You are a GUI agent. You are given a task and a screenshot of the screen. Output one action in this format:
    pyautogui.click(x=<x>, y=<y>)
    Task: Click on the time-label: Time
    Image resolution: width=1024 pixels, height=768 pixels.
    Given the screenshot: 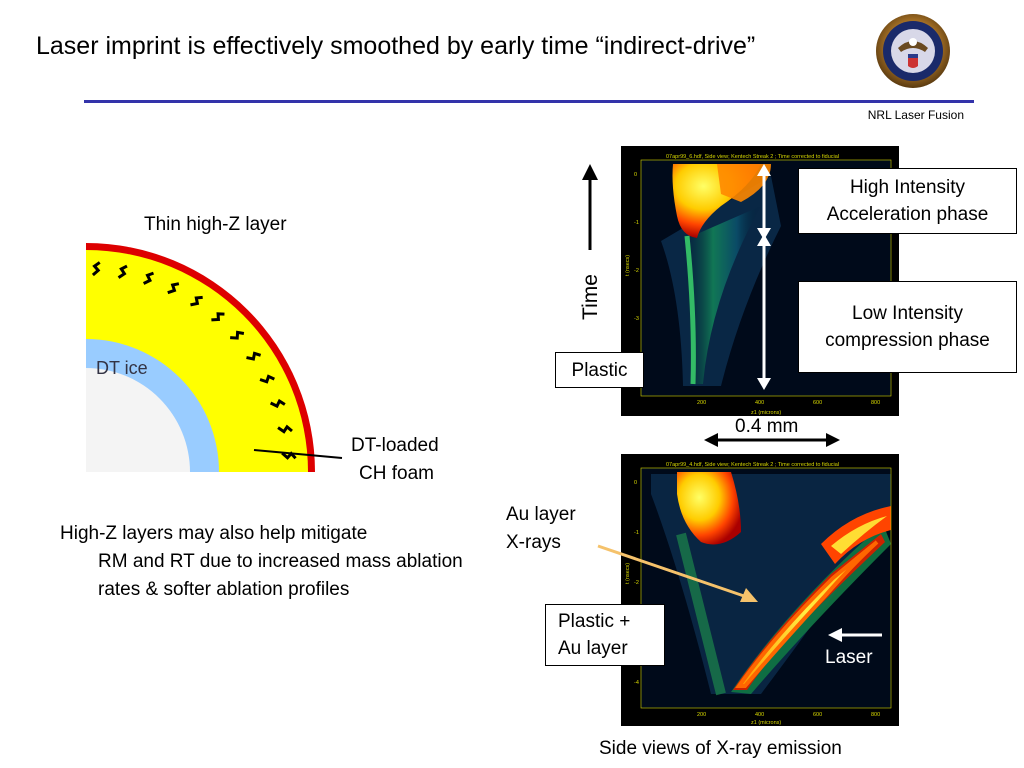 What is the action you would take?
    pyautogui.click(x=590, y=297)
    